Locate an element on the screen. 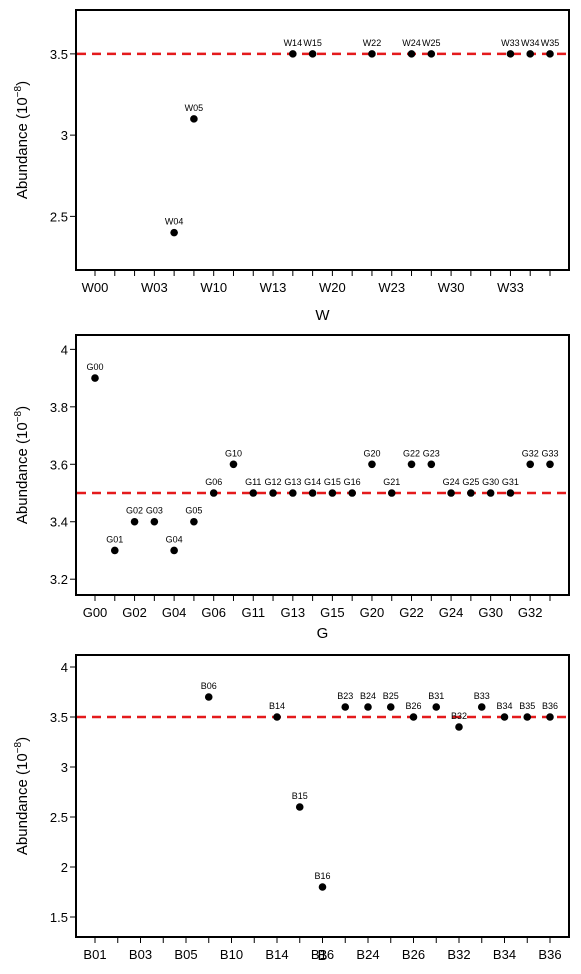 The width and height of the screenshot is (581, 974). data-point-label: W05 is located at coordinates (194, 108).